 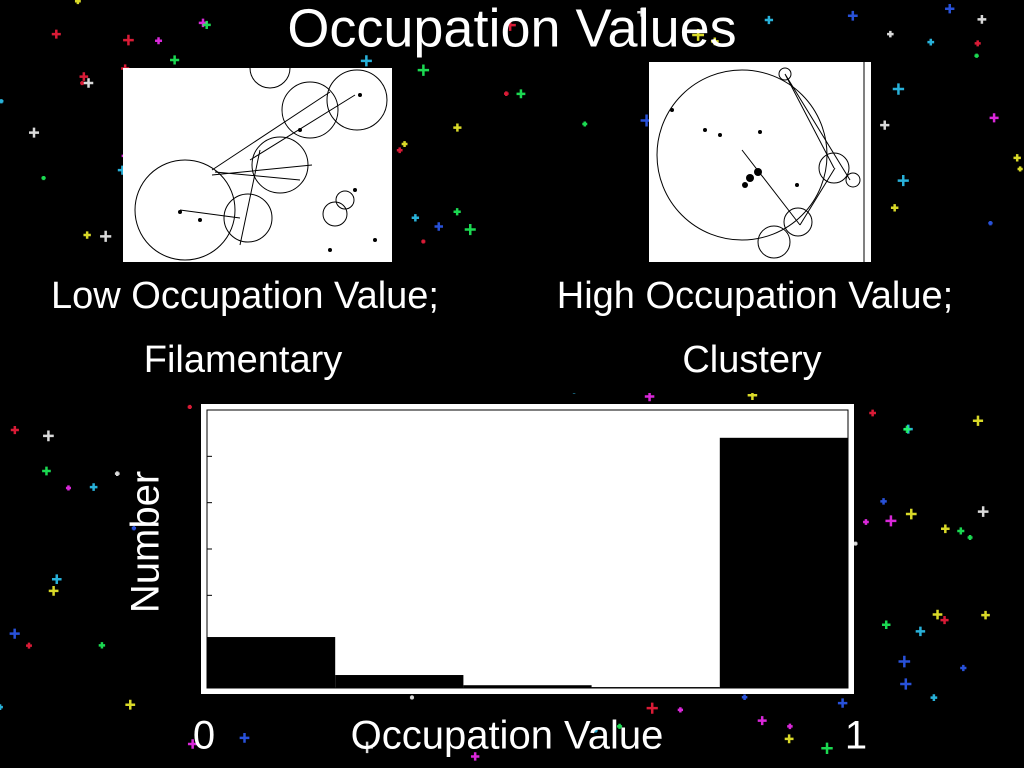 I want to click on x-tick-label: 1, so click(x=856, y=736).